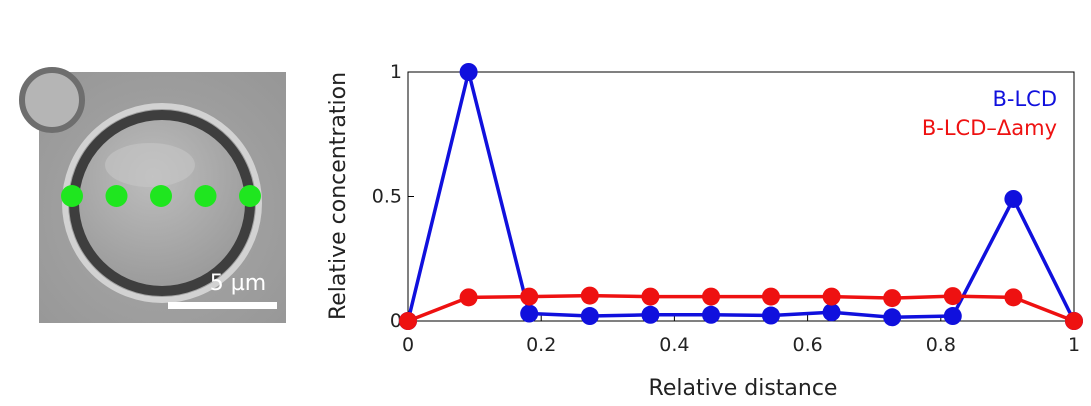 Image resolution: width=1091 pixels, height=406 pixels. I want to click on x-tick-label: 0.8, so click(941, 345).